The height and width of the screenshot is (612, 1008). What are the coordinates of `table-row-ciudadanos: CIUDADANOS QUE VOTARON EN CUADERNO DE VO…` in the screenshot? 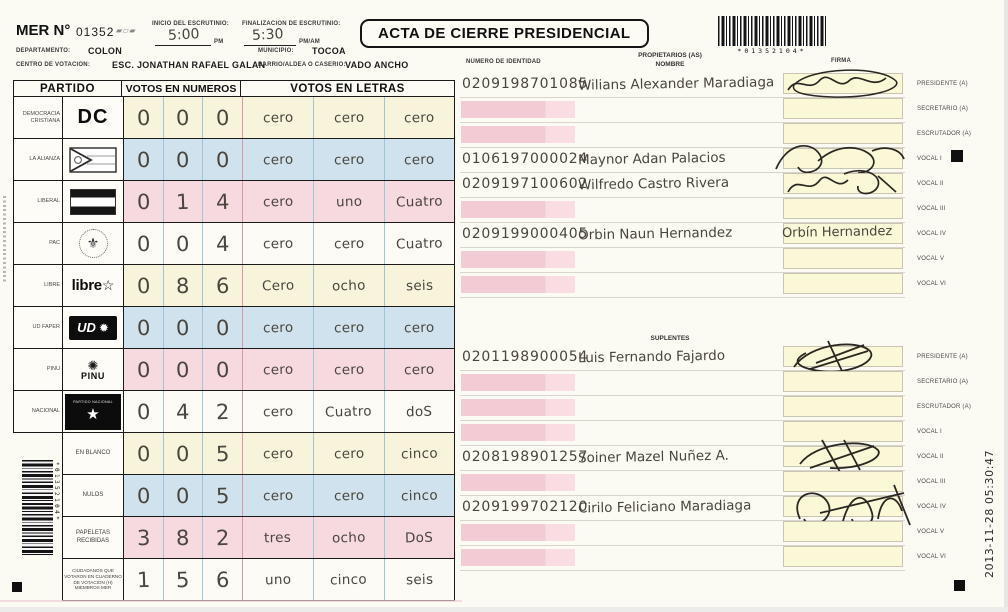 It's located at (258, 580).